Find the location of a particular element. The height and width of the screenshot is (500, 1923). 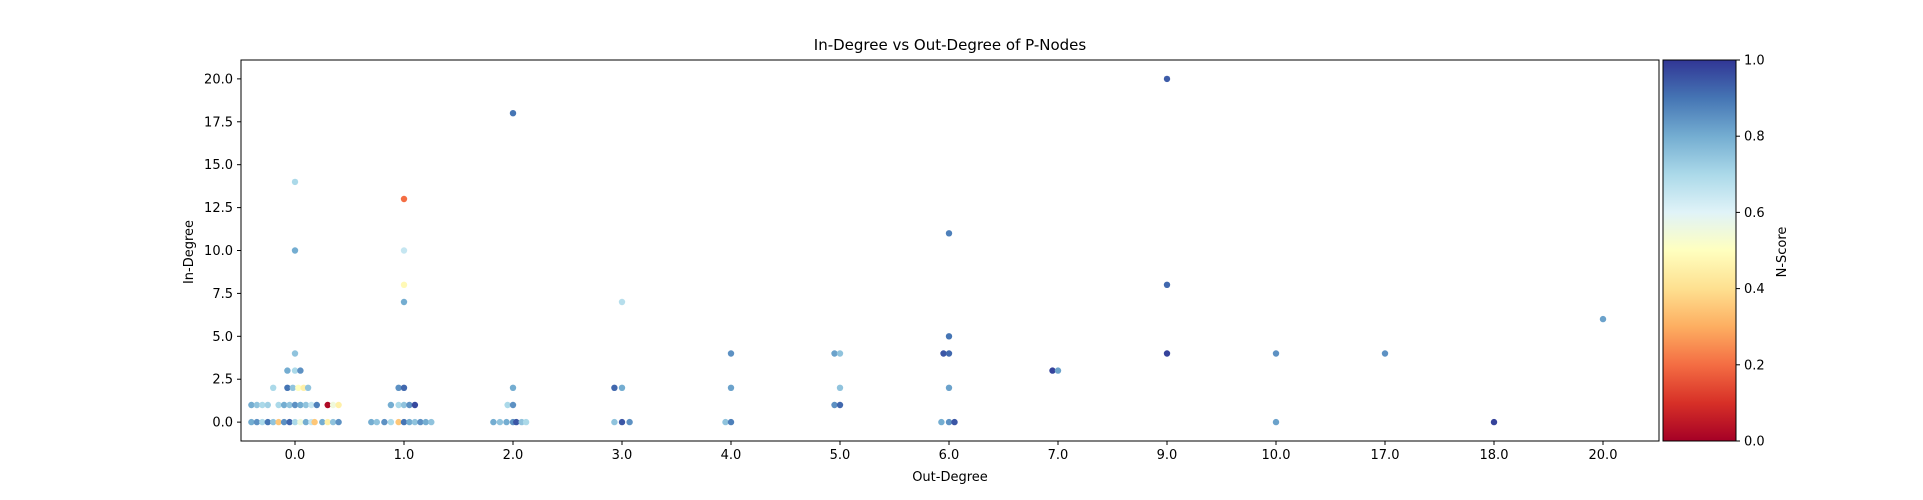

x-tick-label: 3.0 is located at coordinates (622, 455).